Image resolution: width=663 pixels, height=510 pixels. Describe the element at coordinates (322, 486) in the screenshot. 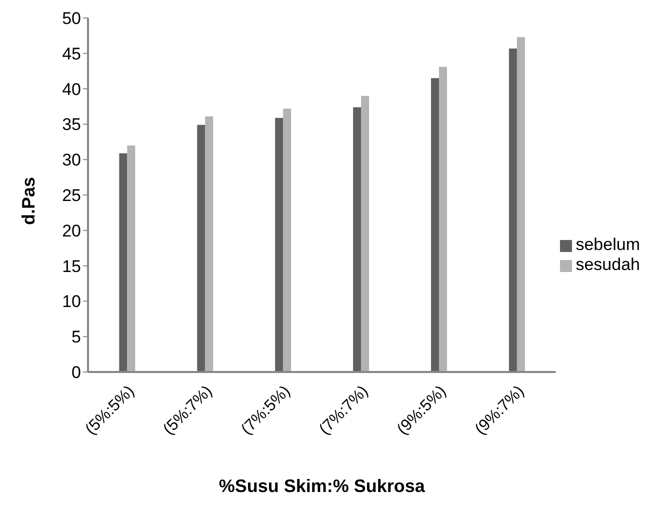

I see `x-axis-title: %Susu Skim:% Sukrosa` at that location.